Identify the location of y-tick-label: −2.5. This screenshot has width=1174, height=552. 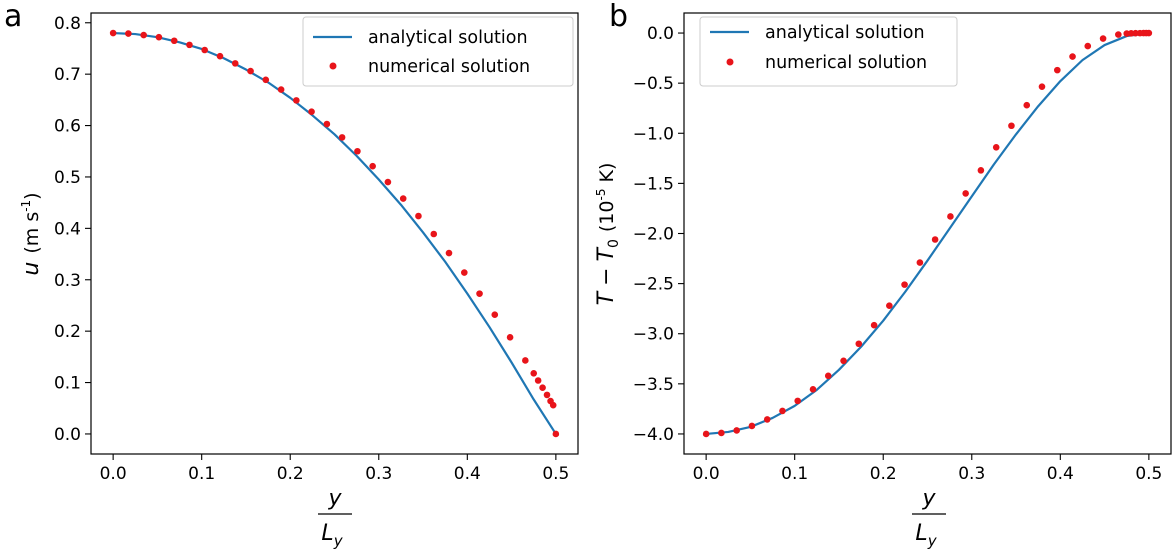
(653, 285).